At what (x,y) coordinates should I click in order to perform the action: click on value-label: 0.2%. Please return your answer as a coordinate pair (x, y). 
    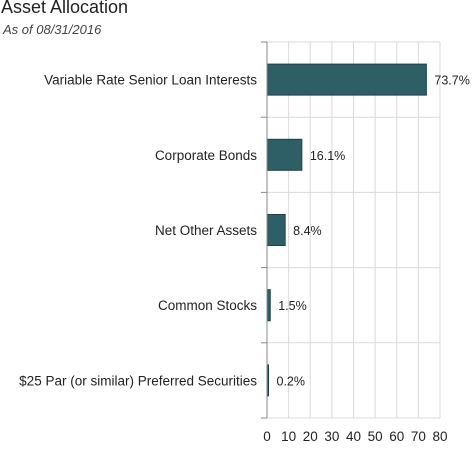
    Looking at the image, I should click on (291, 381).